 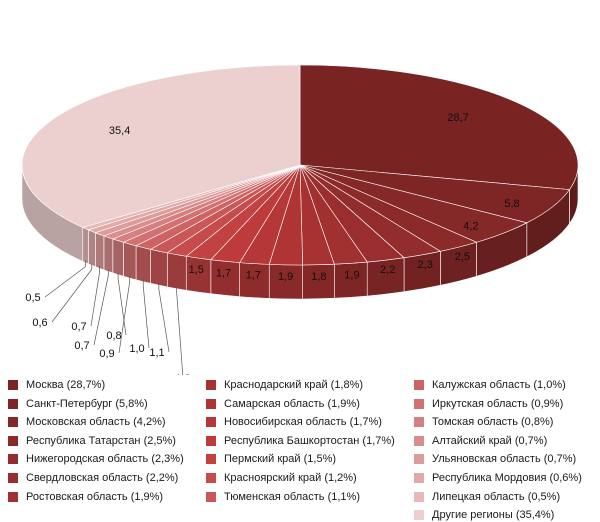 I want to click on legend-item: Санкт-Петербург (5,8%), so click(x=78, y=404).